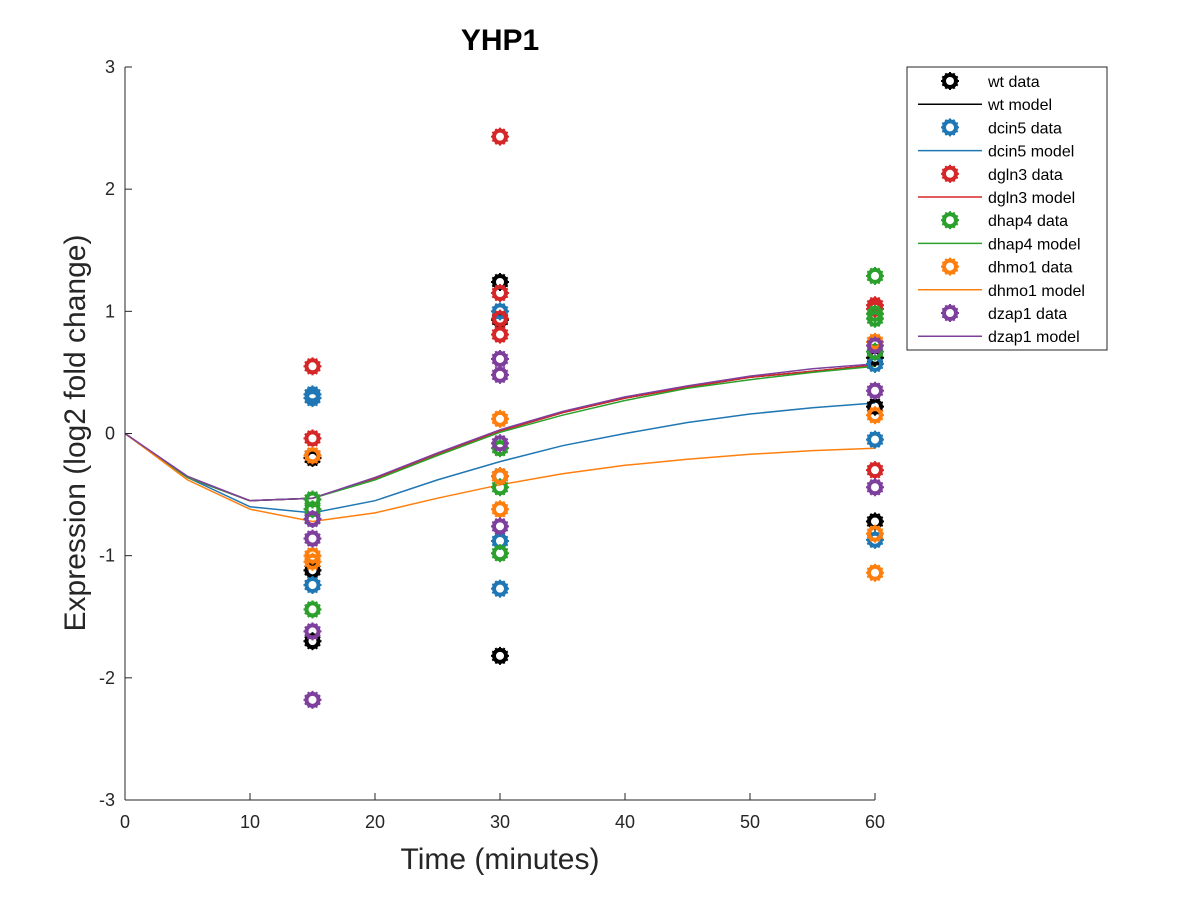  What do you see at coordinates (625, 822) in the screenshot?
I see `x-tick-label: 40` at bounding box center [625, 822].